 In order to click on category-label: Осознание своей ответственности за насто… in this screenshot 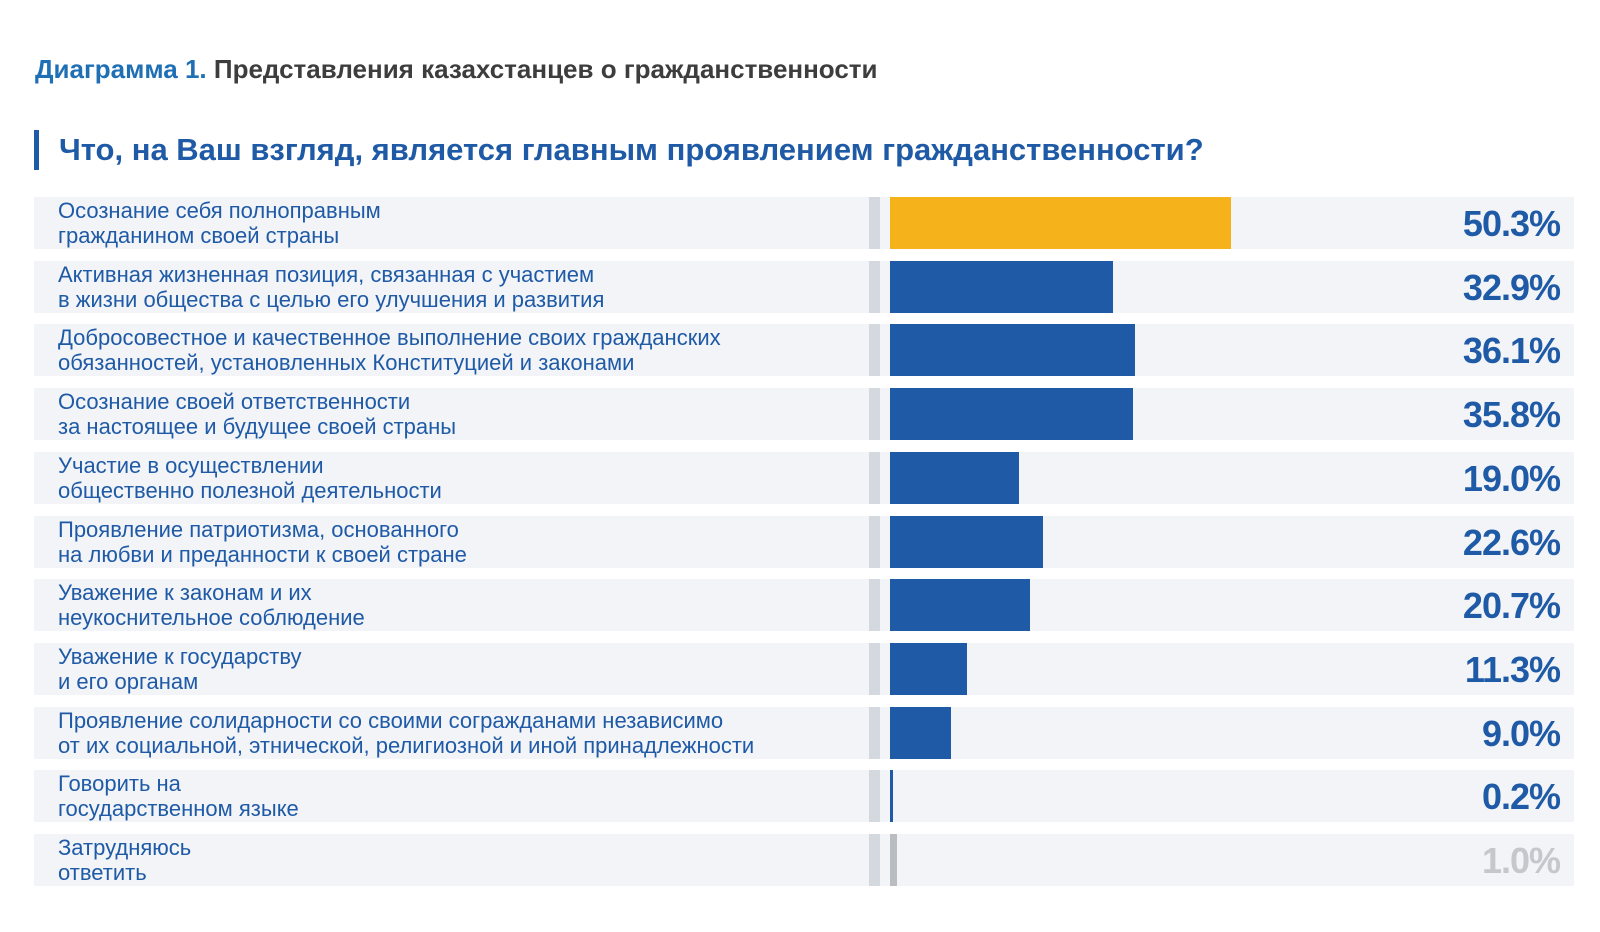, I will do `click(257, 414)`.